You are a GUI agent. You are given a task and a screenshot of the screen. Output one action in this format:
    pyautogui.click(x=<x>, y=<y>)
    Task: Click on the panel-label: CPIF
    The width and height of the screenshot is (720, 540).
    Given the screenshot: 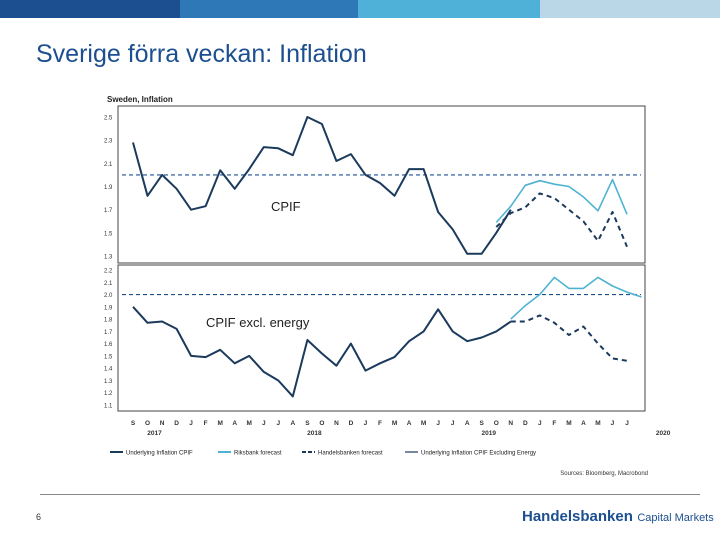 What is the action you would take?
    pyautogui.click(x=286, y=206)
    